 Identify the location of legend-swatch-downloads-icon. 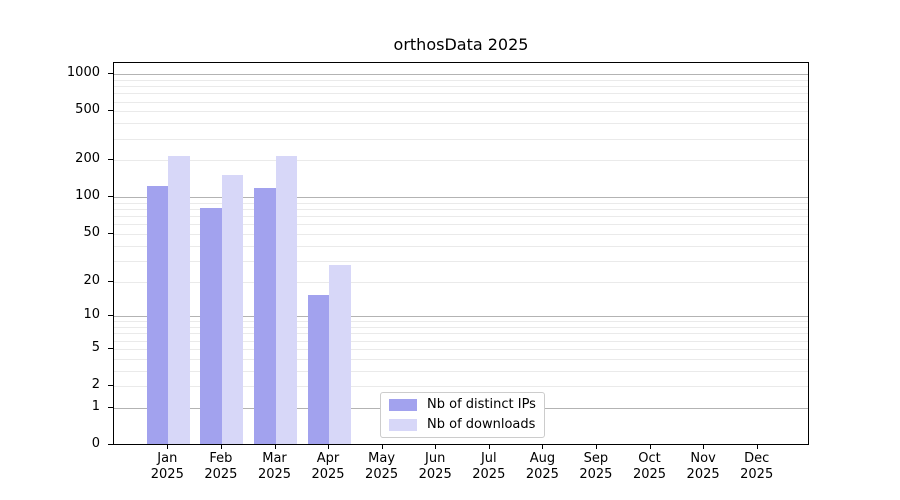
(403, 425).